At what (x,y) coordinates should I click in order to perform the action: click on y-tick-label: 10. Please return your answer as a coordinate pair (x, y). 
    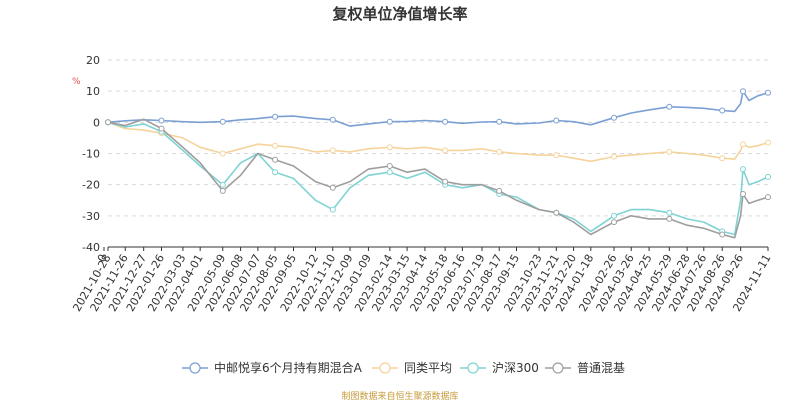
    Looking at the image, I should click on (93, 91).